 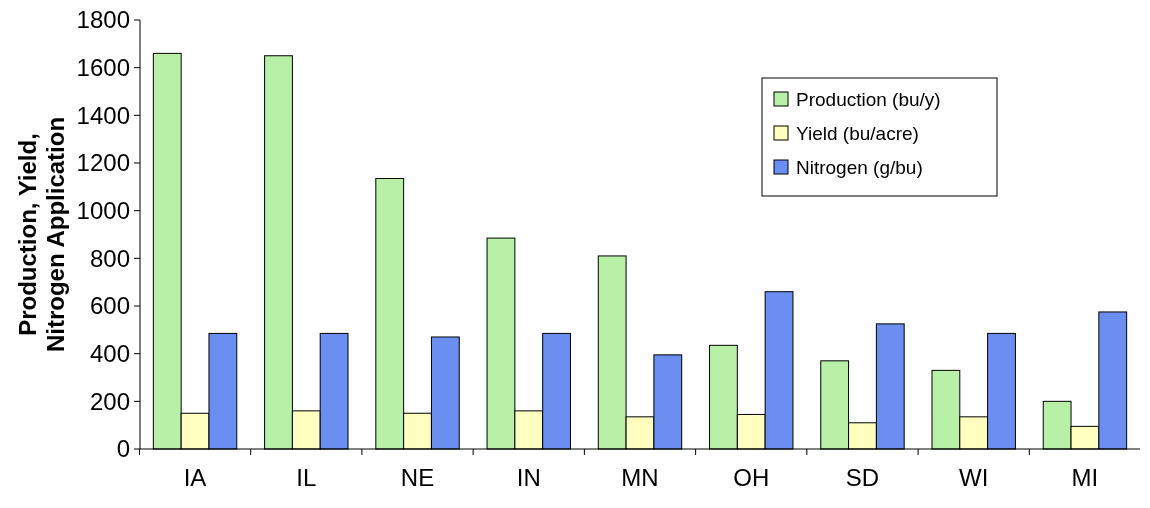 What do you see at coordinates (1085, 477) in the screenshot?
I see `x-tick-label: MI` at bounding box center [1085, 477].